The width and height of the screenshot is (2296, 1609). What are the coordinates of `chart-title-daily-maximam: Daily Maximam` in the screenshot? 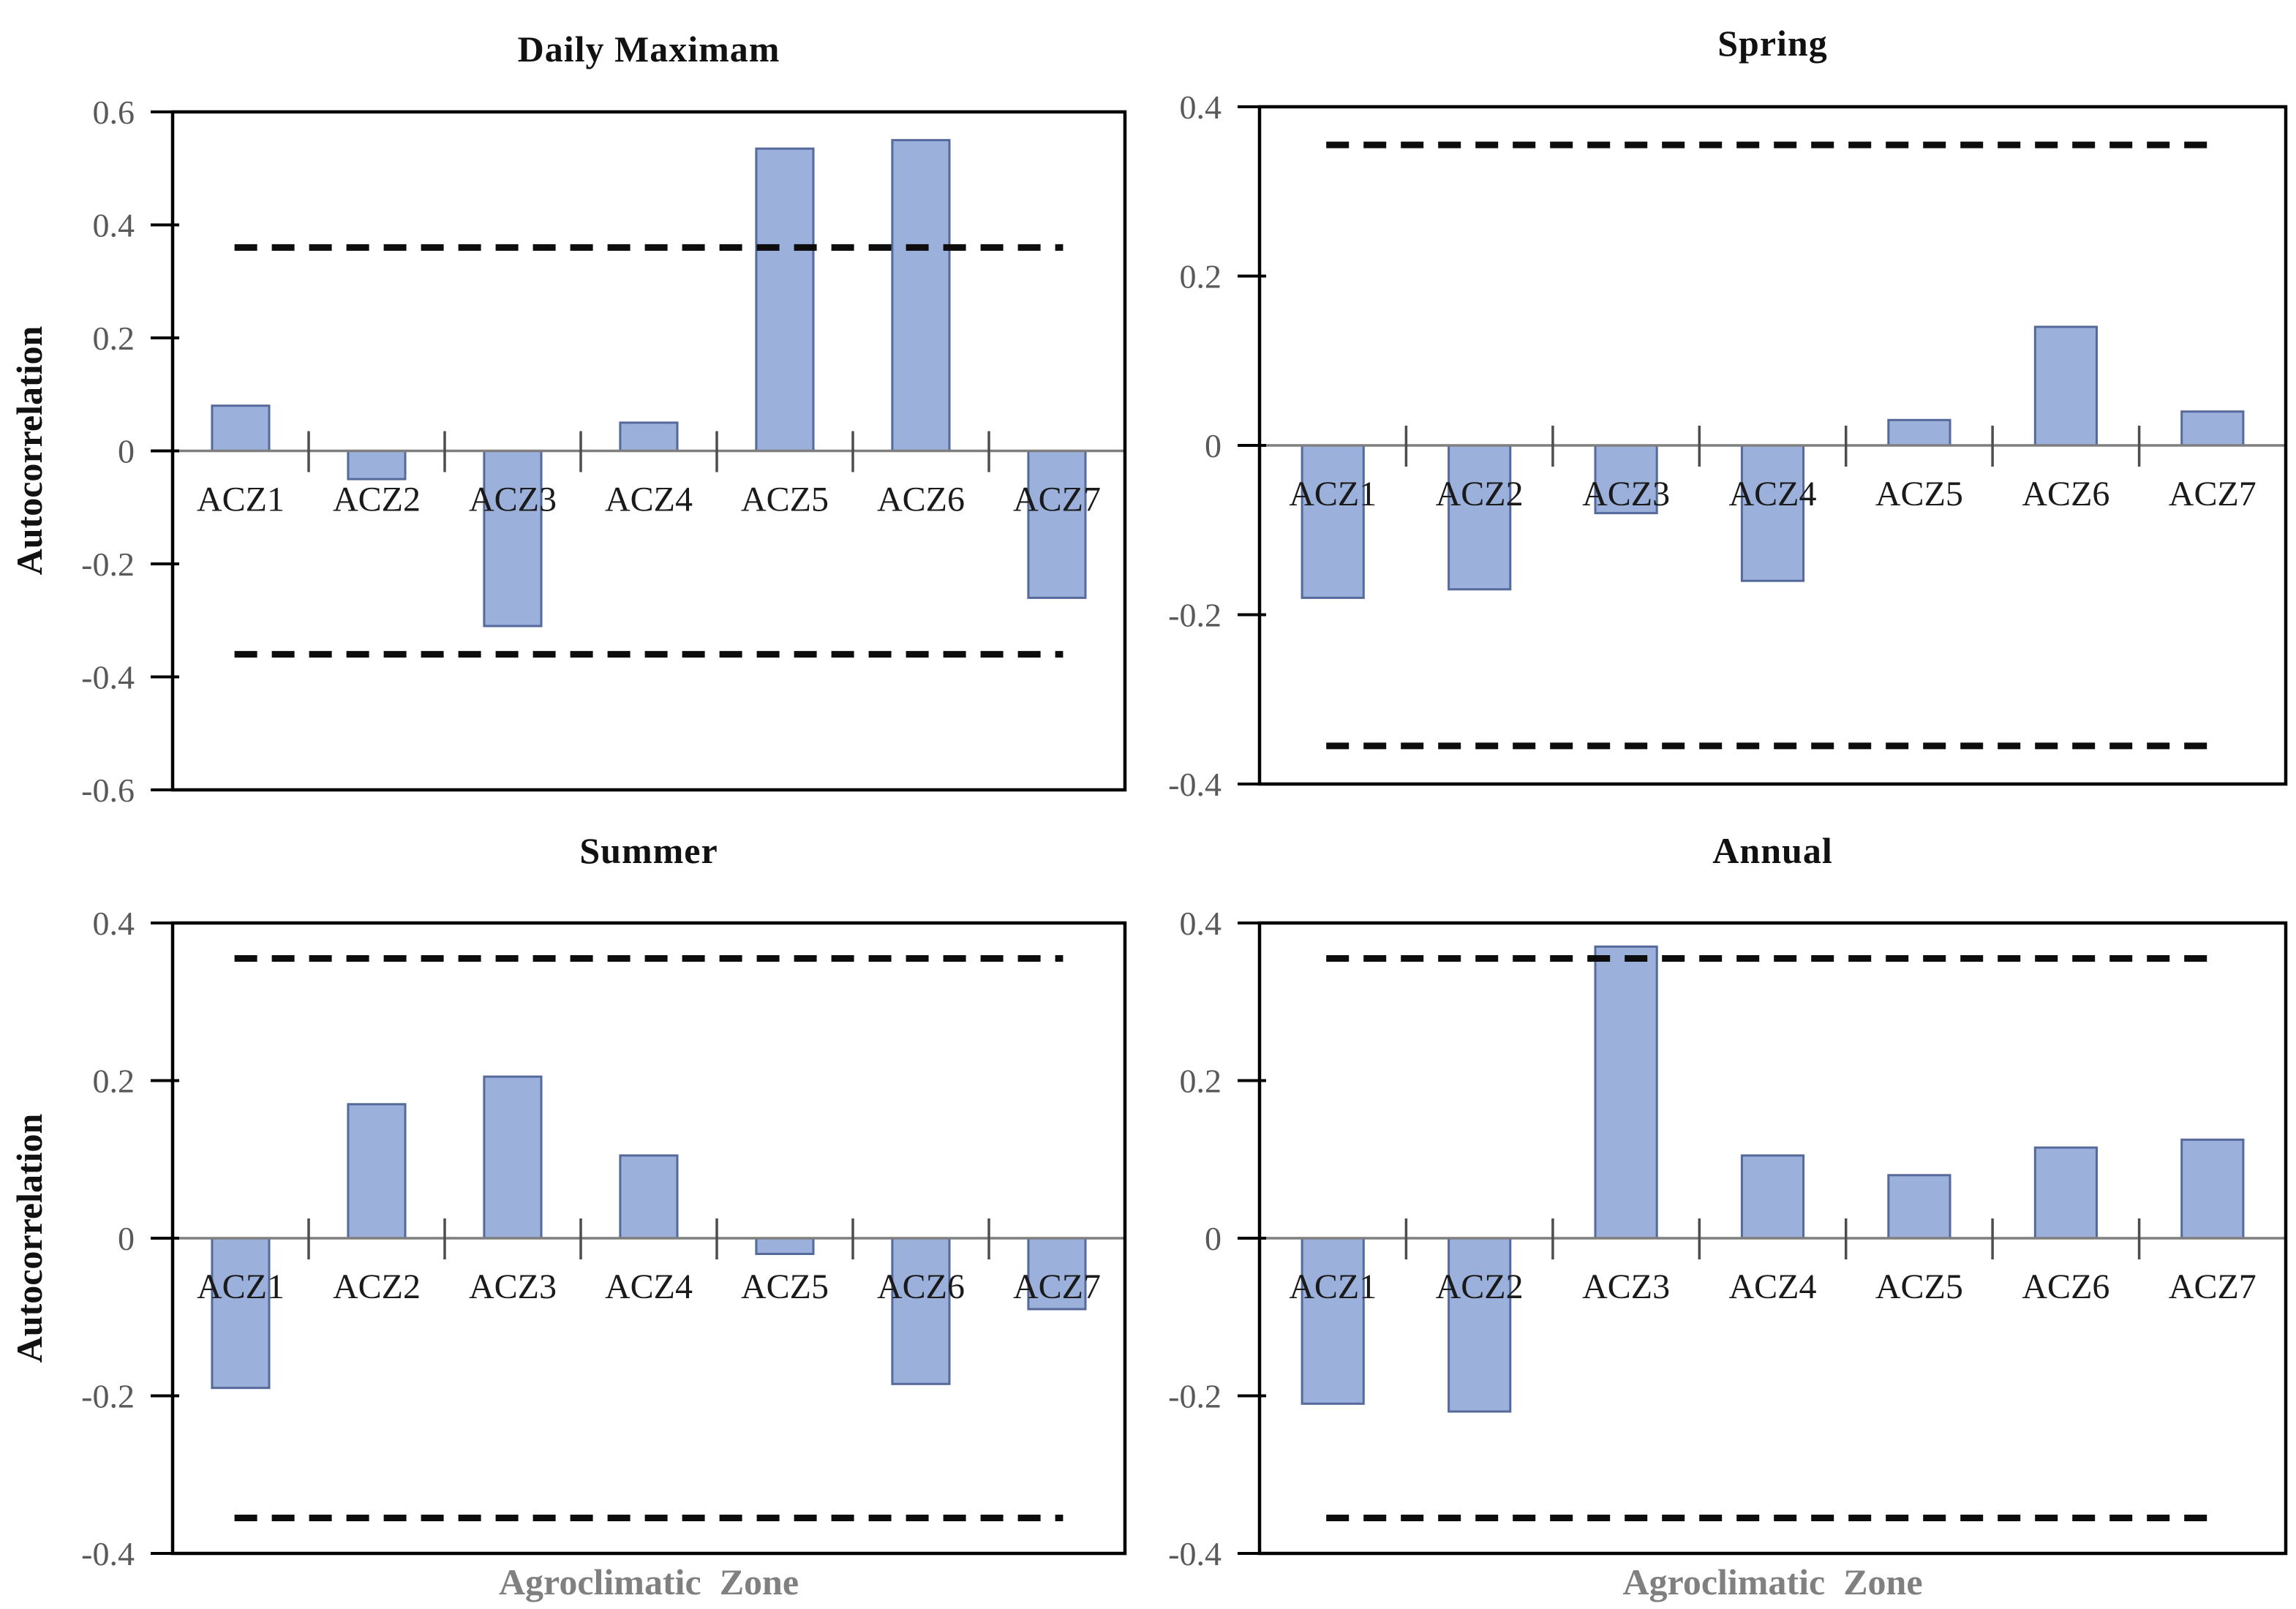 It's located at (648, 49).